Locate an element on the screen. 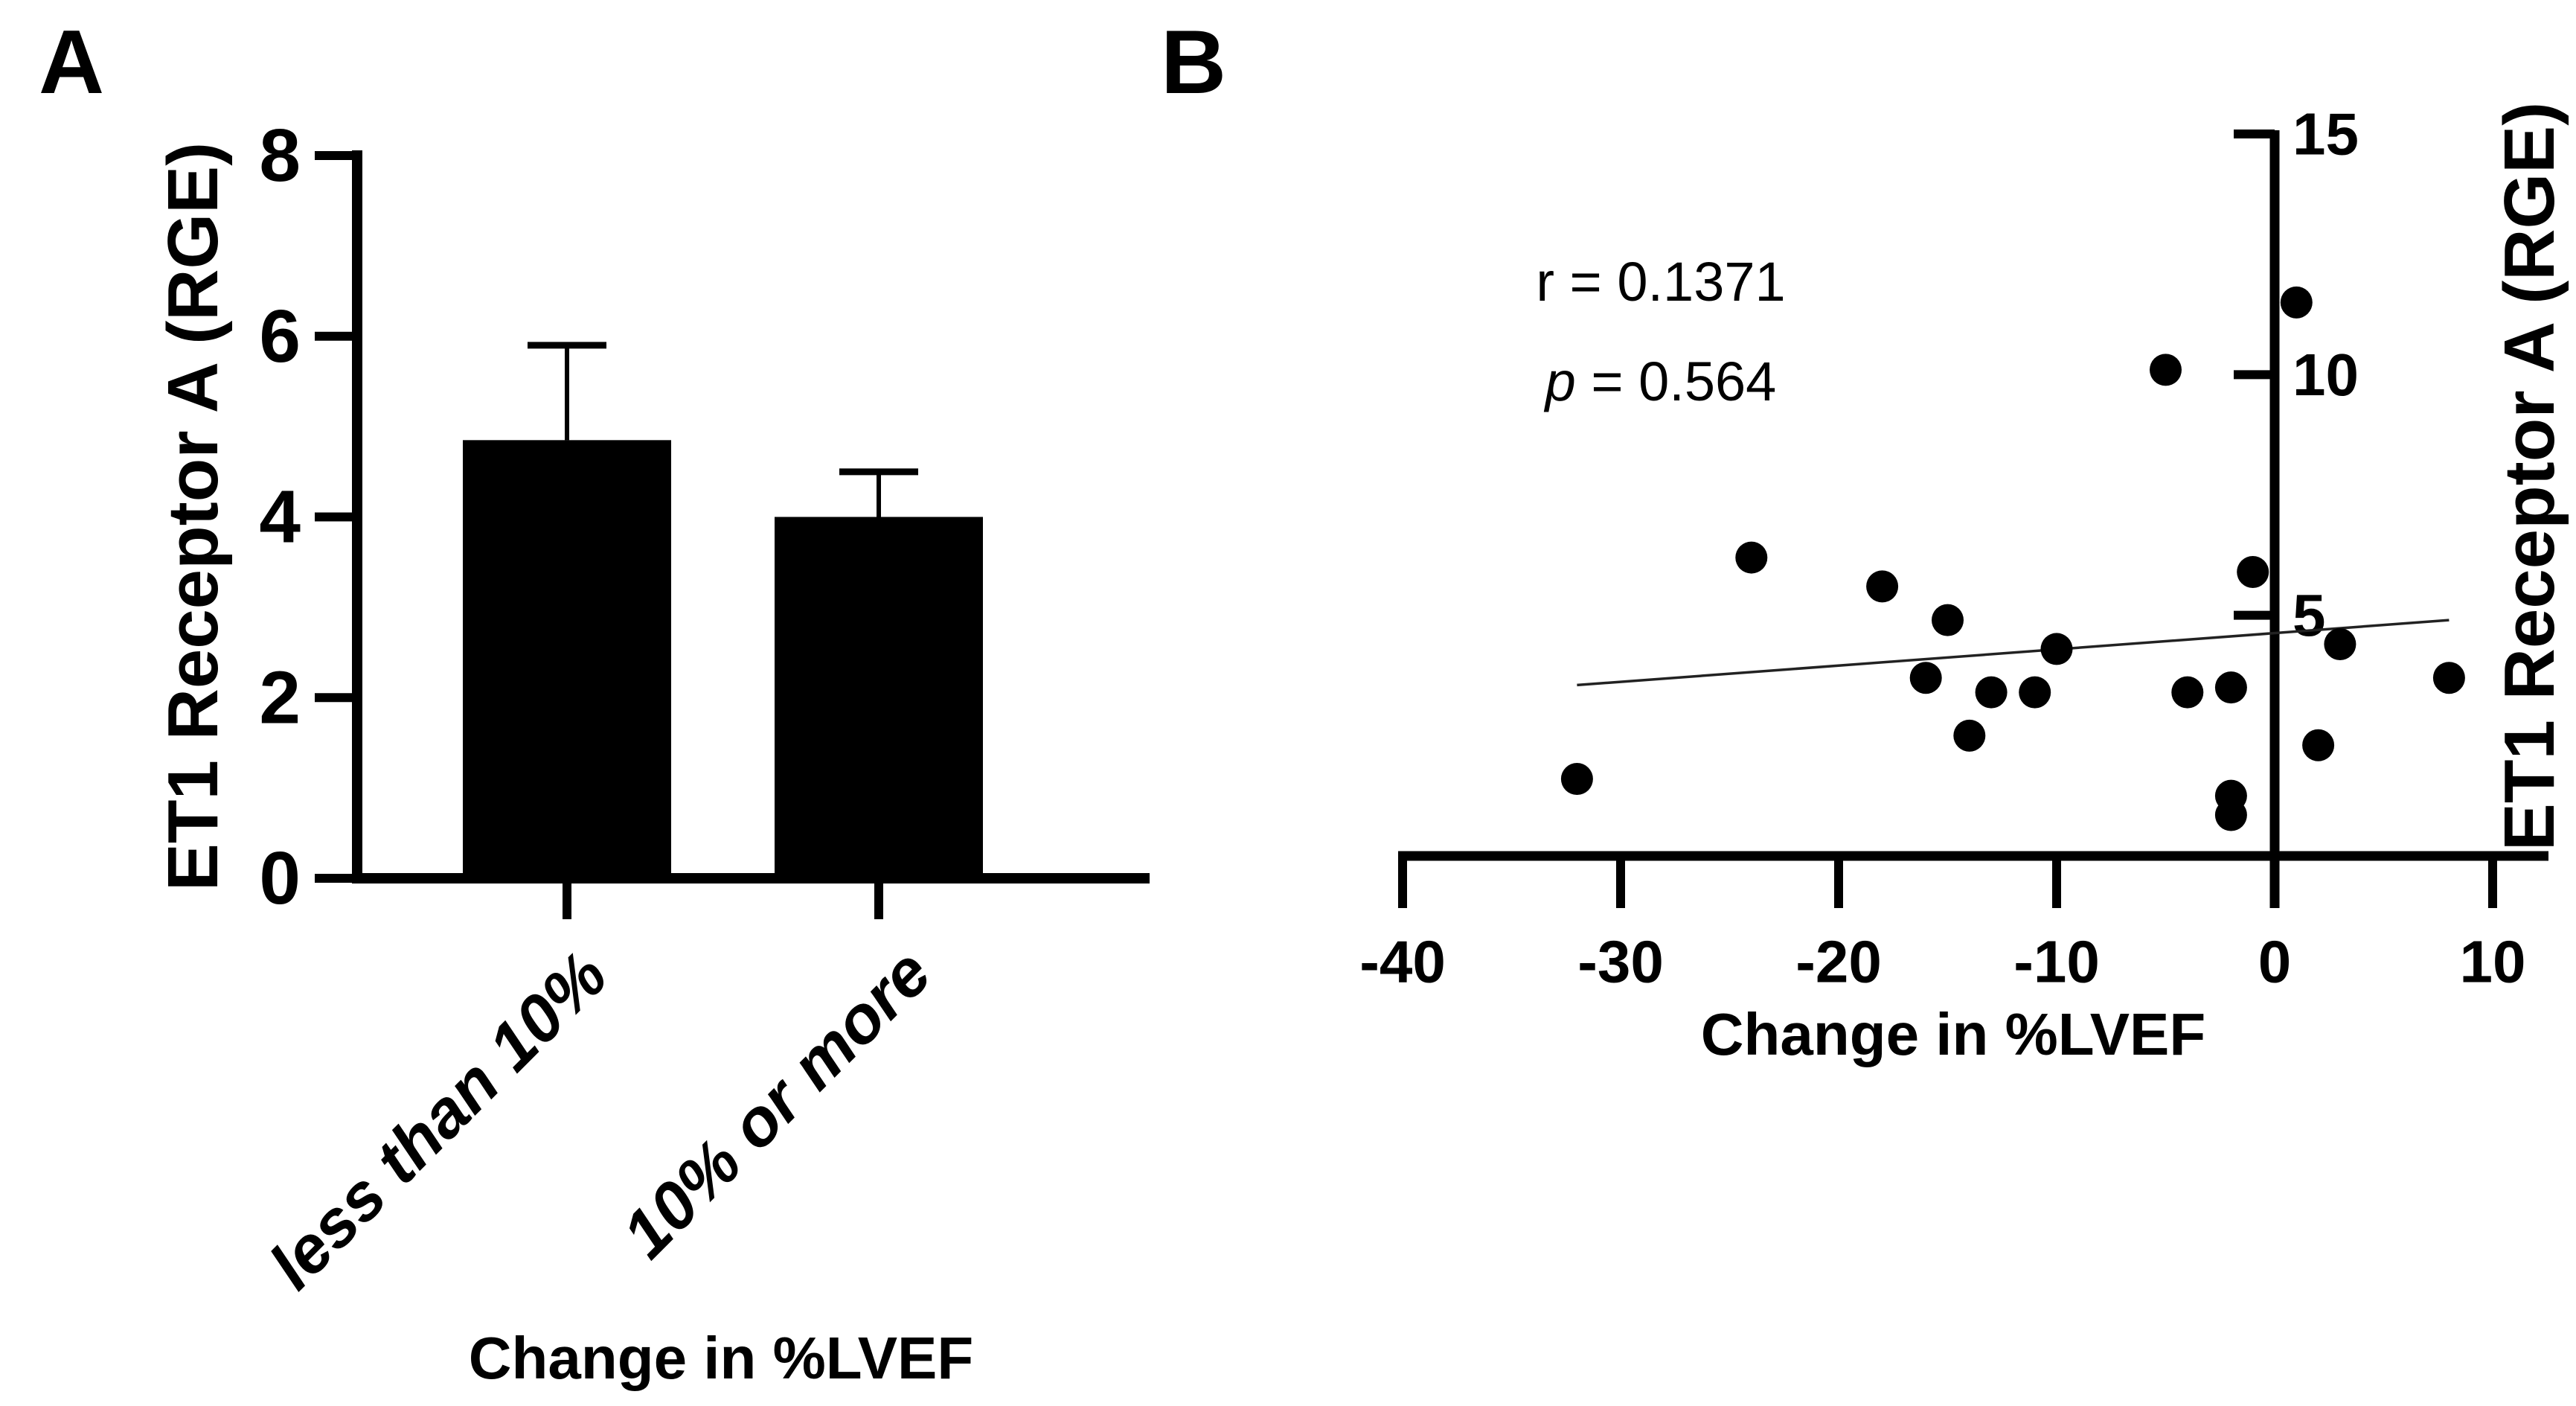 This screenshot has width=2576, height=1406. tick-label: -20 is located at coordinates (1839, 962).